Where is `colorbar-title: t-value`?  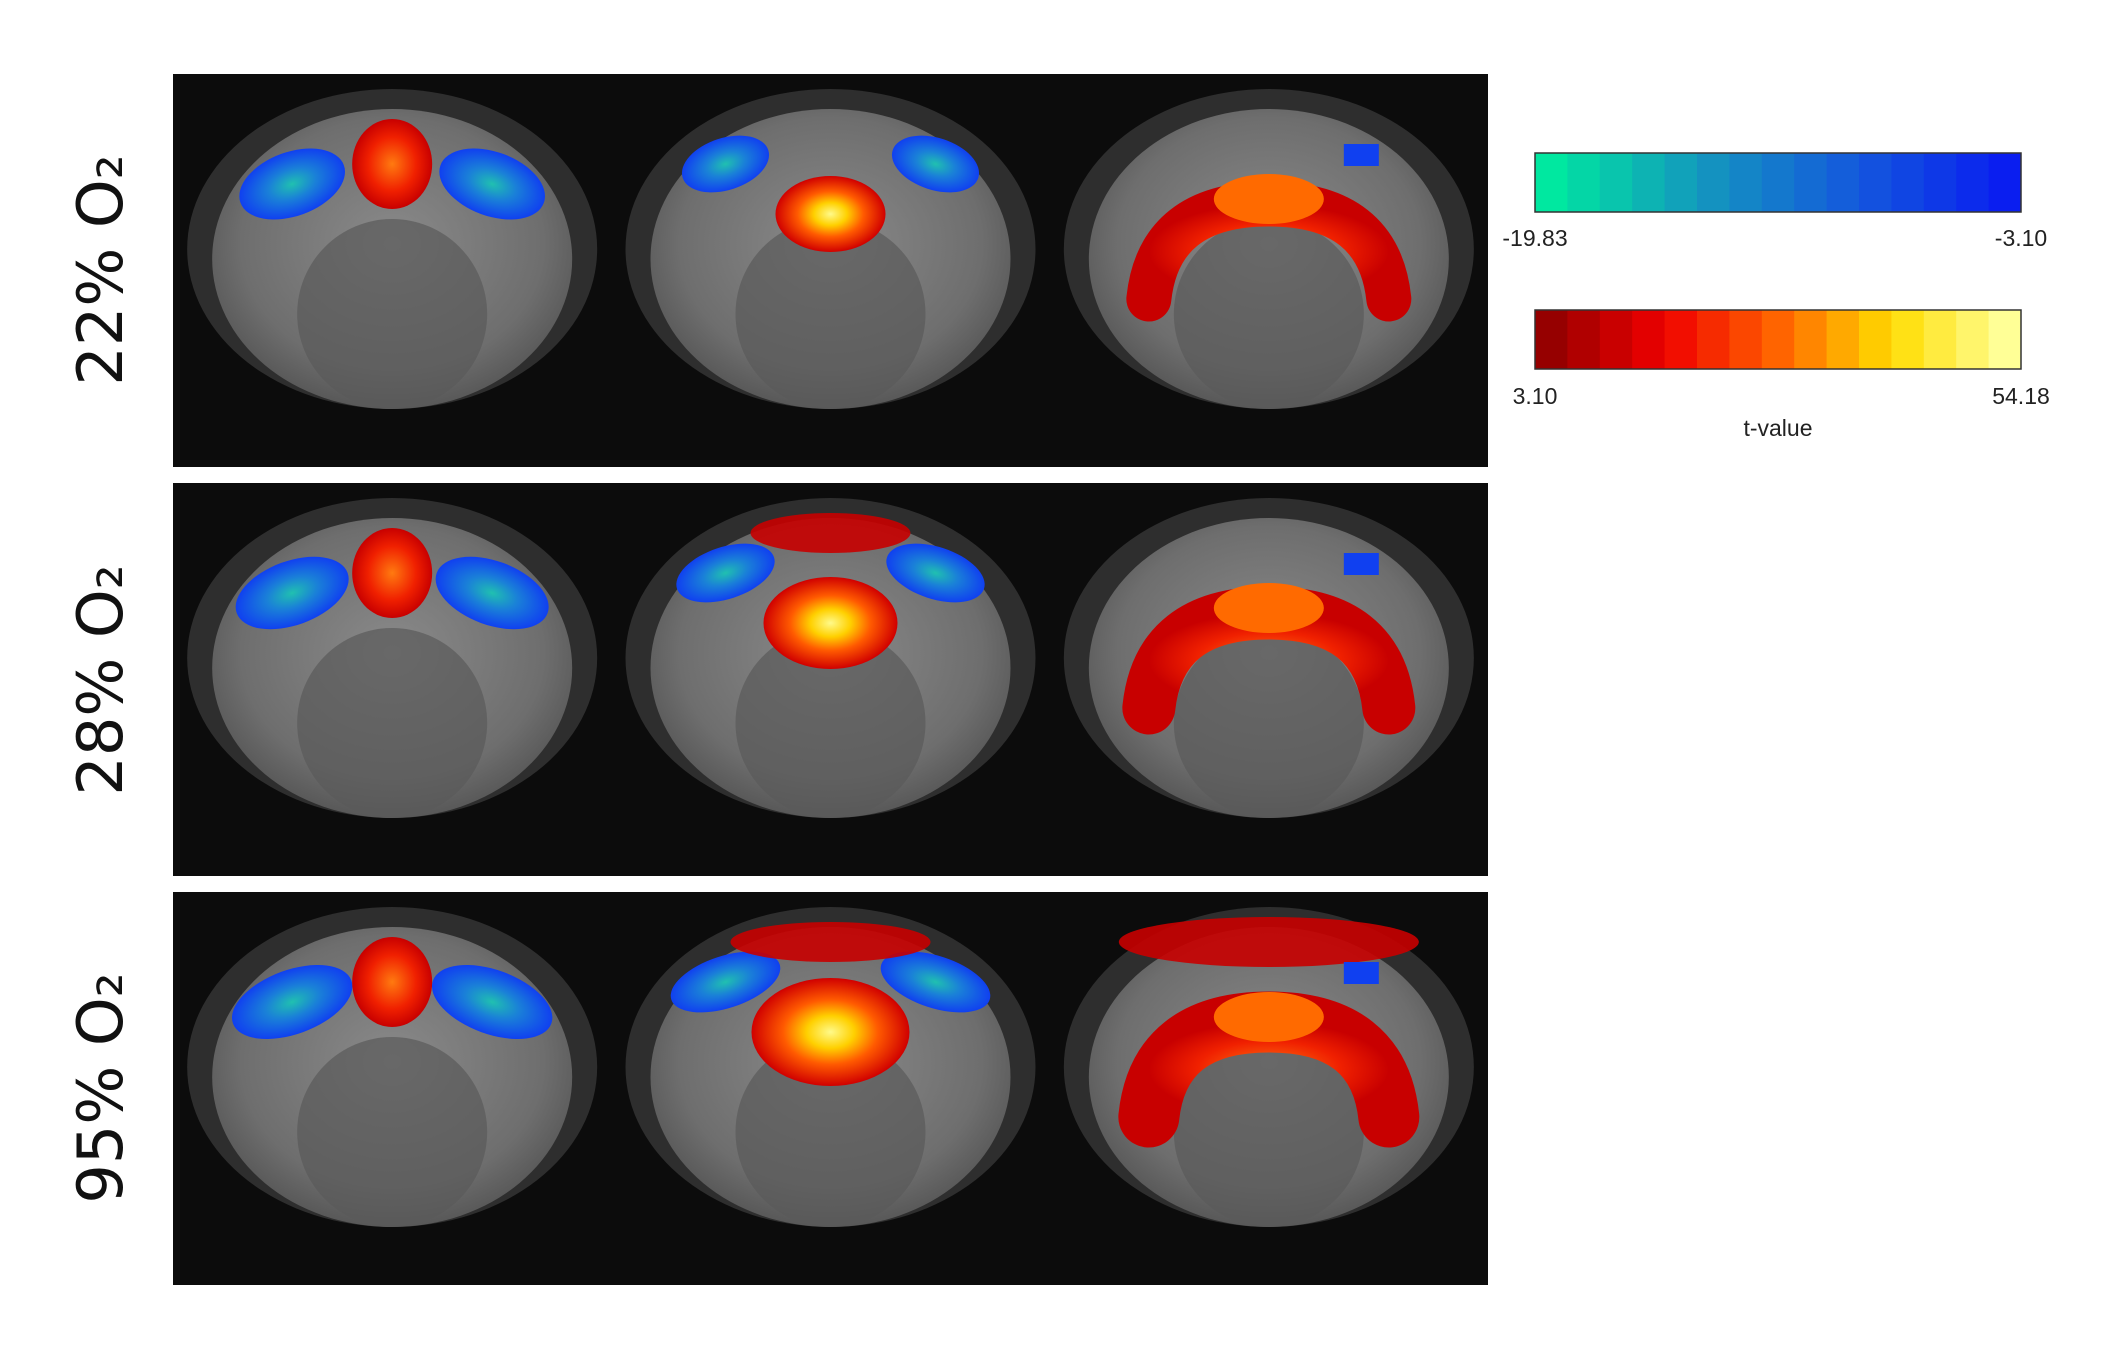
colorbar-title: t-value is located at coordinates (1777, 428).